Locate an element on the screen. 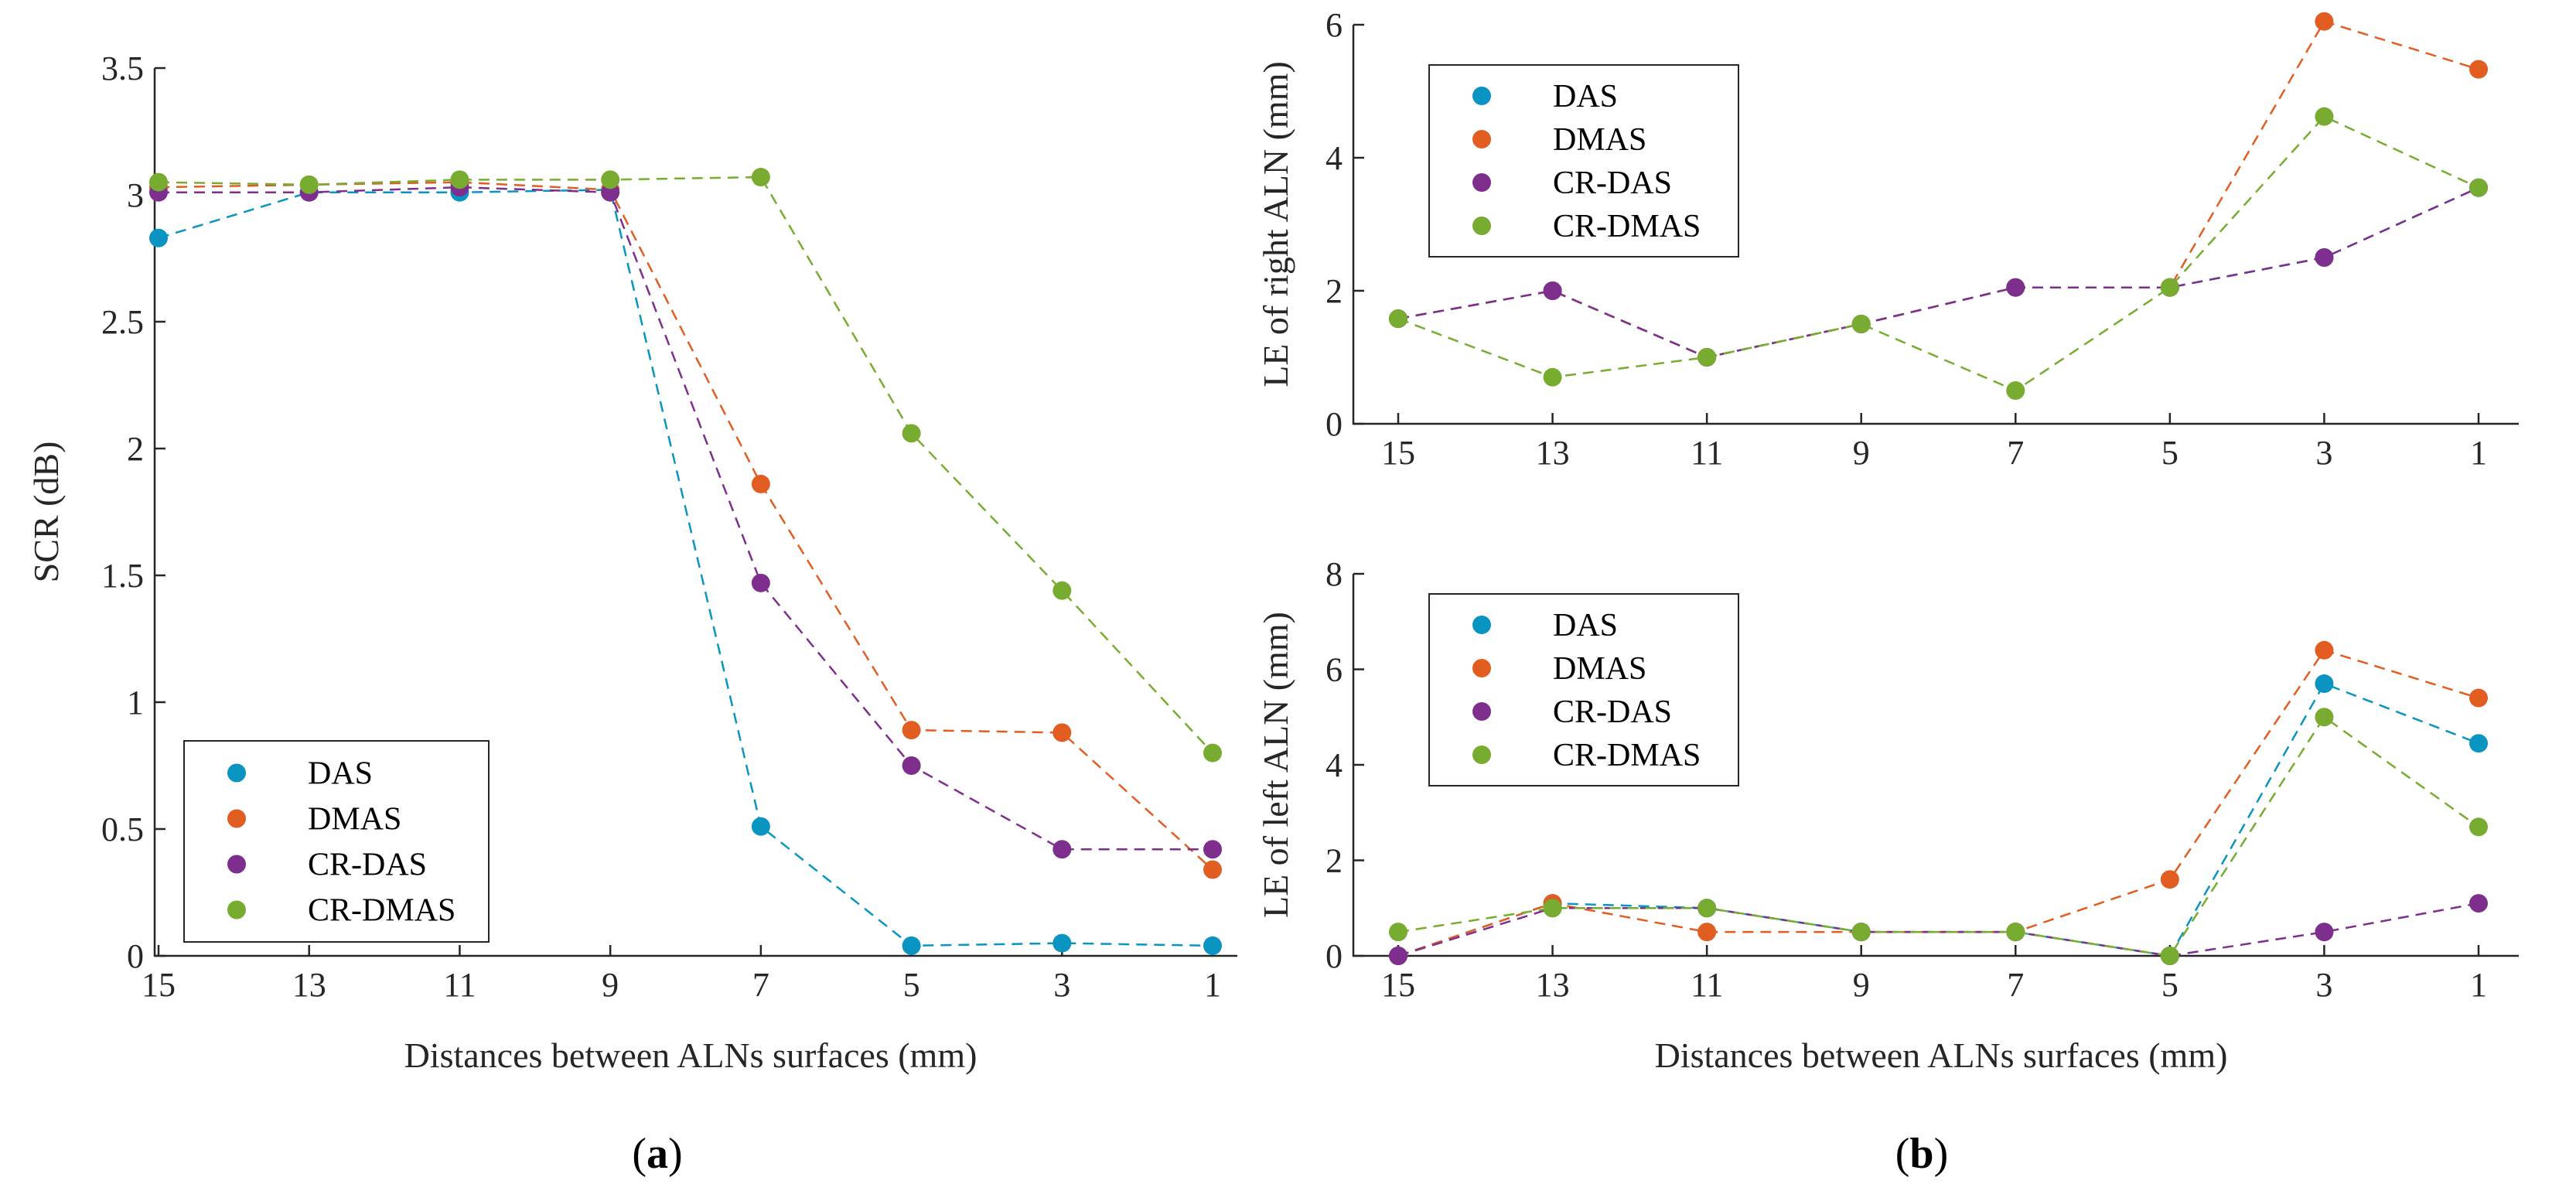 The height and width of the screenshot is (1201, 2576). series-line-cr-dmas is located at coordinates (1938, 253).